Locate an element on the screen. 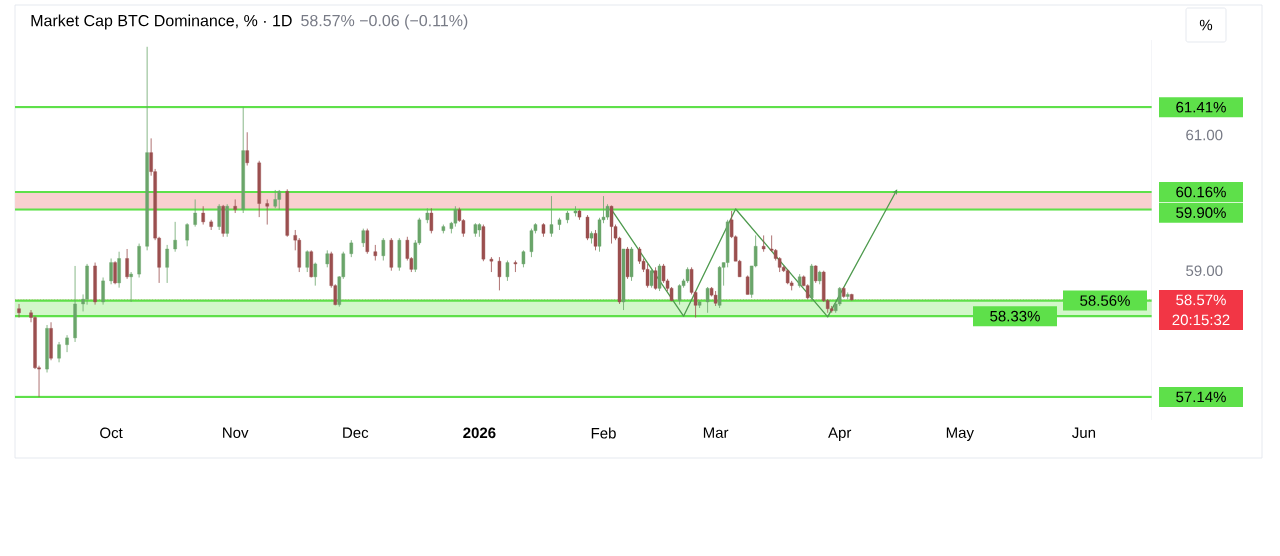 The image size is (1280, 556). y-tick-label: 59.00 is located at coordinates (1204, 271).